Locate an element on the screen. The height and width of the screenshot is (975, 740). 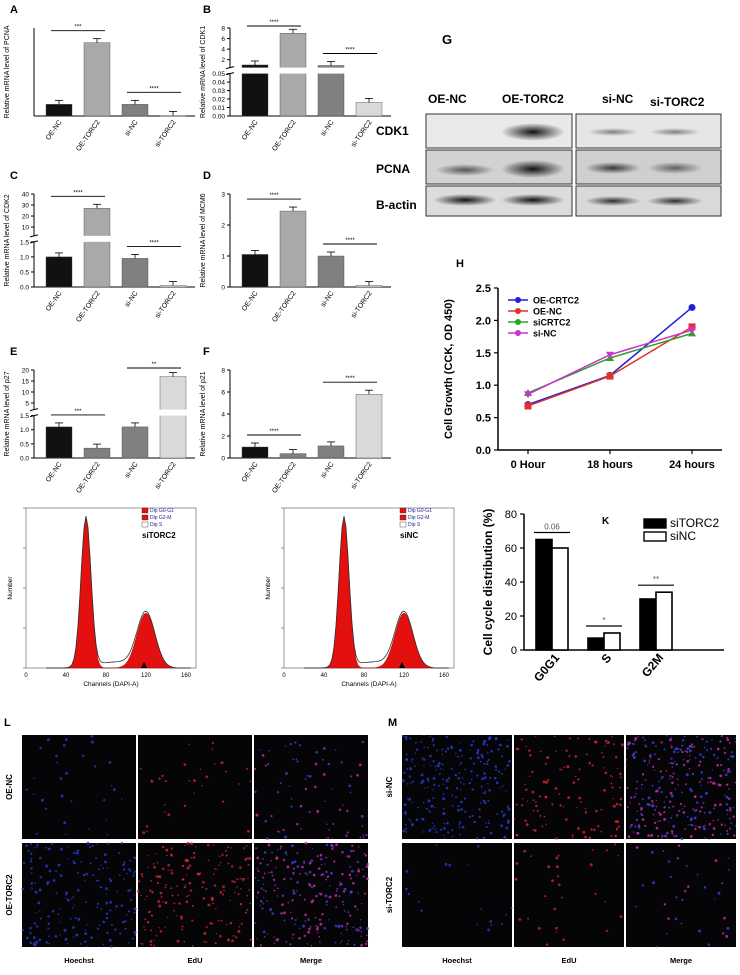
x-tick-label: G2M is located at coordinates (652, 665).